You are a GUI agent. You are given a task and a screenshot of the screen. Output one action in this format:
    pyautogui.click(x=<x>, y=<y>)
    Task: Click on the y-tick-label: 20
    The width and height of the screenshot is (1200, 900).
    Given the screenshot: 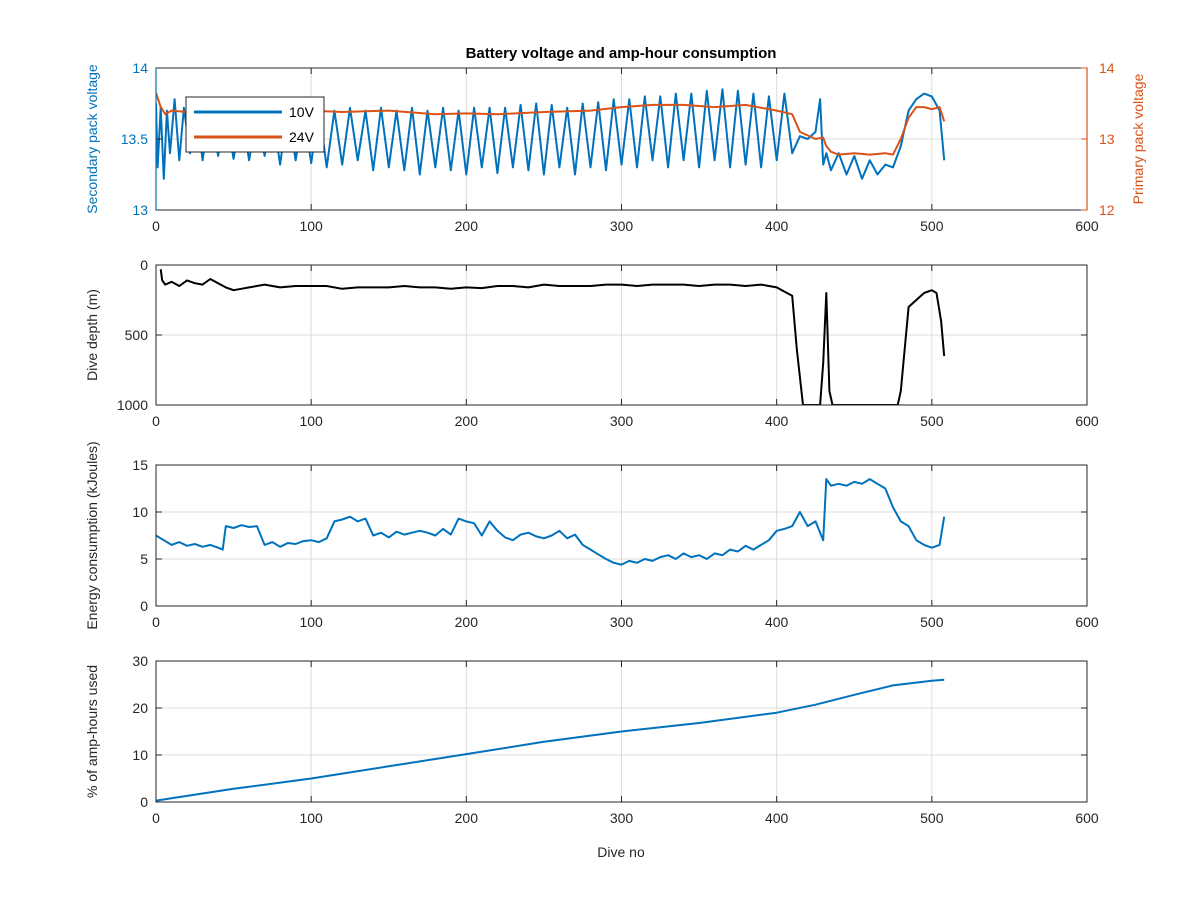 What is the action you would take?
    pyautogui.click(x=140, y=708)
    